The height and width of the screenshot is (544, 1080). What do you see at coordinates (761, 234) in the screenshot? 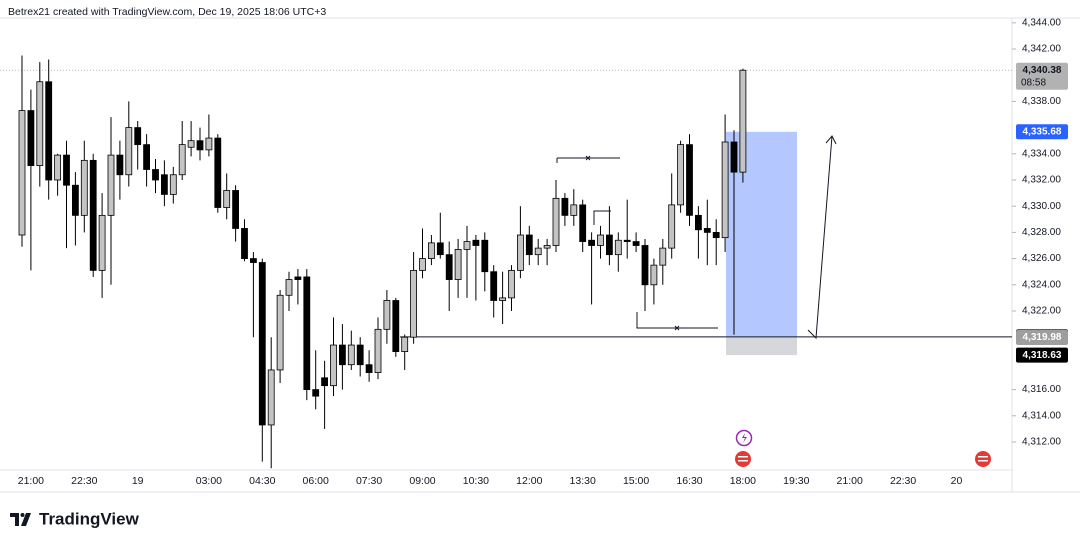
I see `target-zone` at bounding box center [761, 234].